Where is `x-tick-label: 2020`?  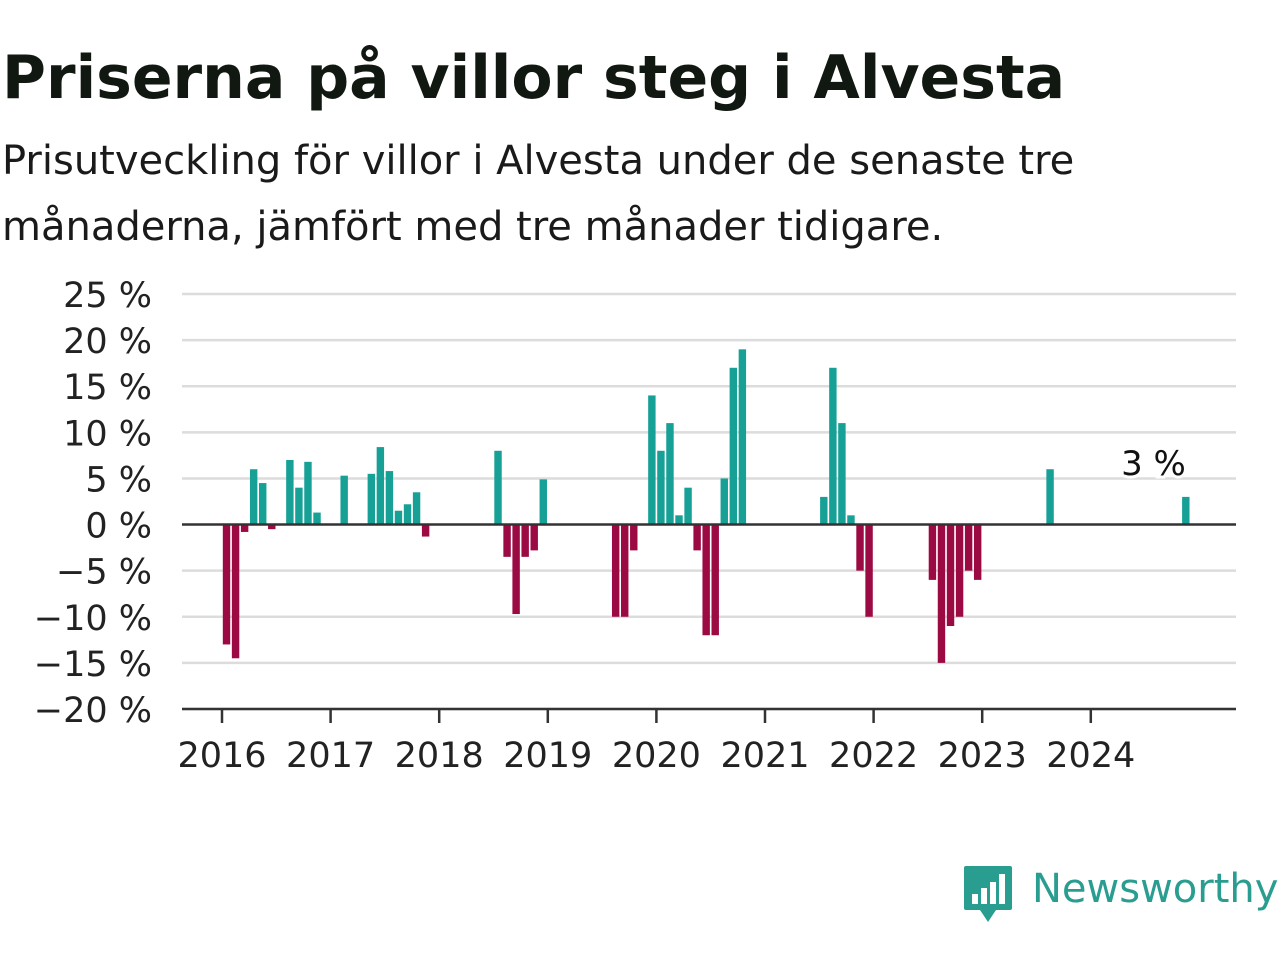 x-tick-label: 2020 is located at coordinates (656, 756).